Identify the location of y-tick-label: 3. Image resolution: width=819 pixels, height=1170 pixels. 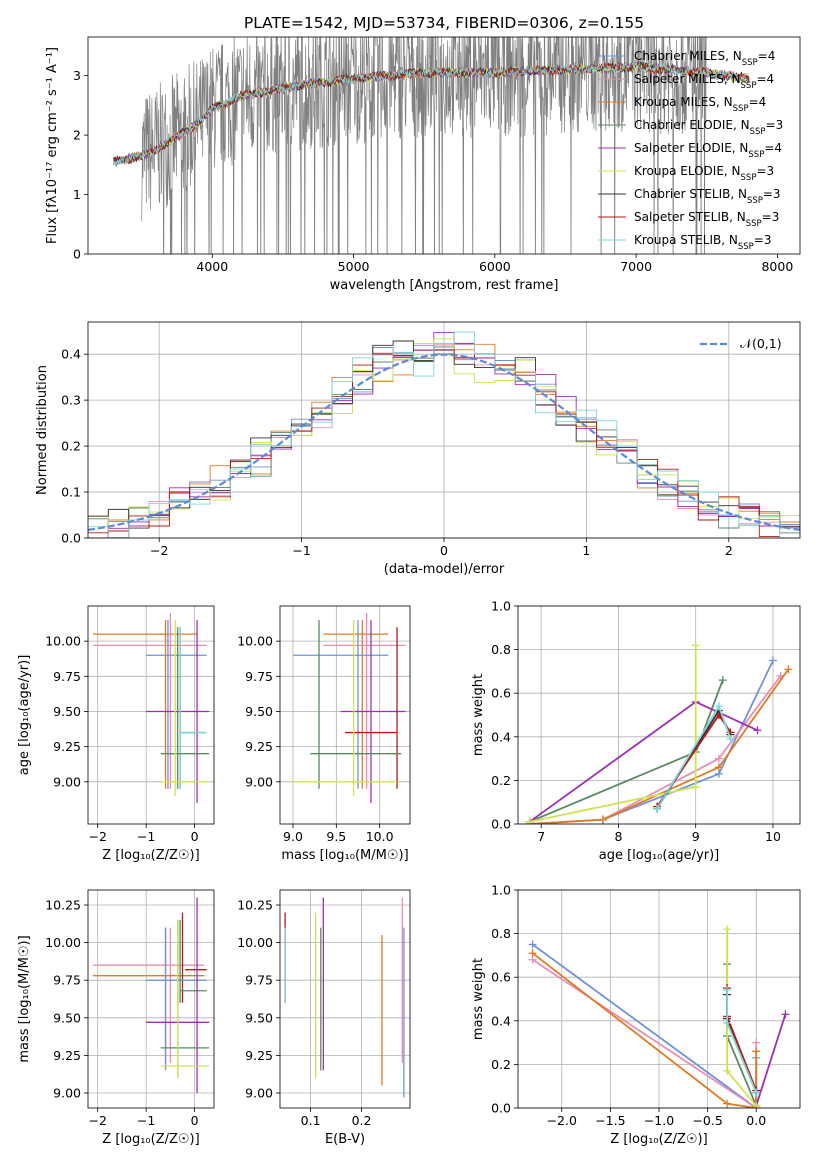
(77, 75).